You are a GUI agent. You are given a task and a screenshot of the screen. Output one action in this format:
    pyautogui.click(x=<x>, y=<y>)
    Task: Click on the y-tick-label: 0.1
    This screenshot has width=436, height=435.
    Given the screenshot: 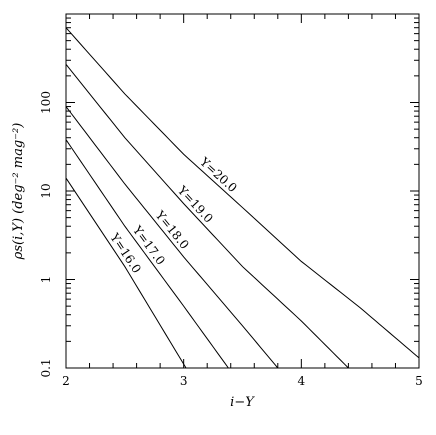 What is the action you would take?
    pyautogui.click(x=46, y=367)
    